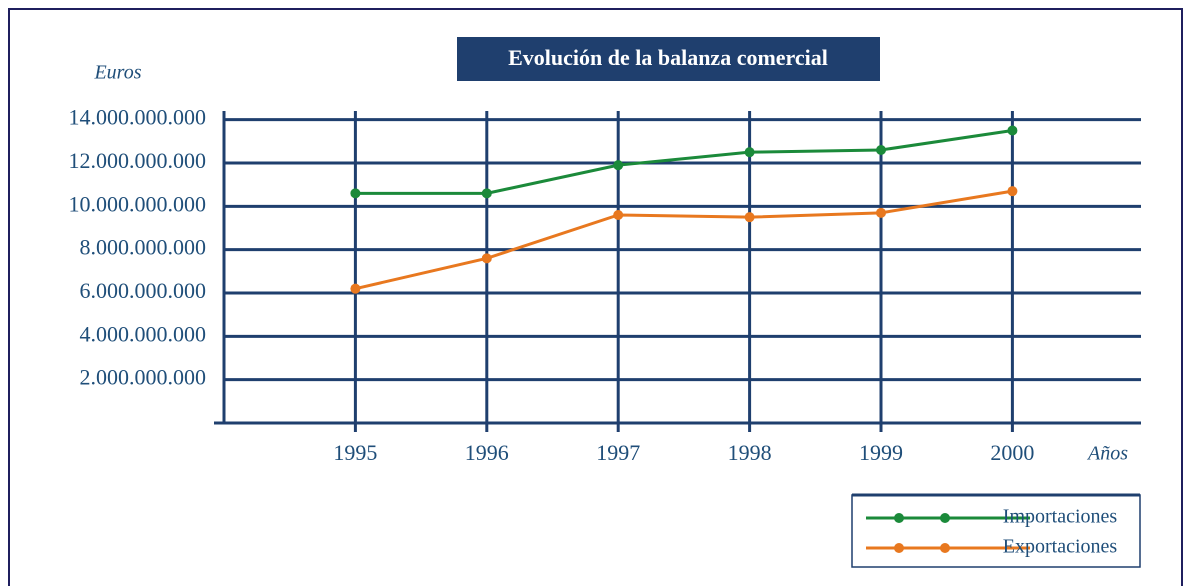 The image size is (1189, 586). I want to click on y-tick-label: 14.000.000.000, so click(138, 117).